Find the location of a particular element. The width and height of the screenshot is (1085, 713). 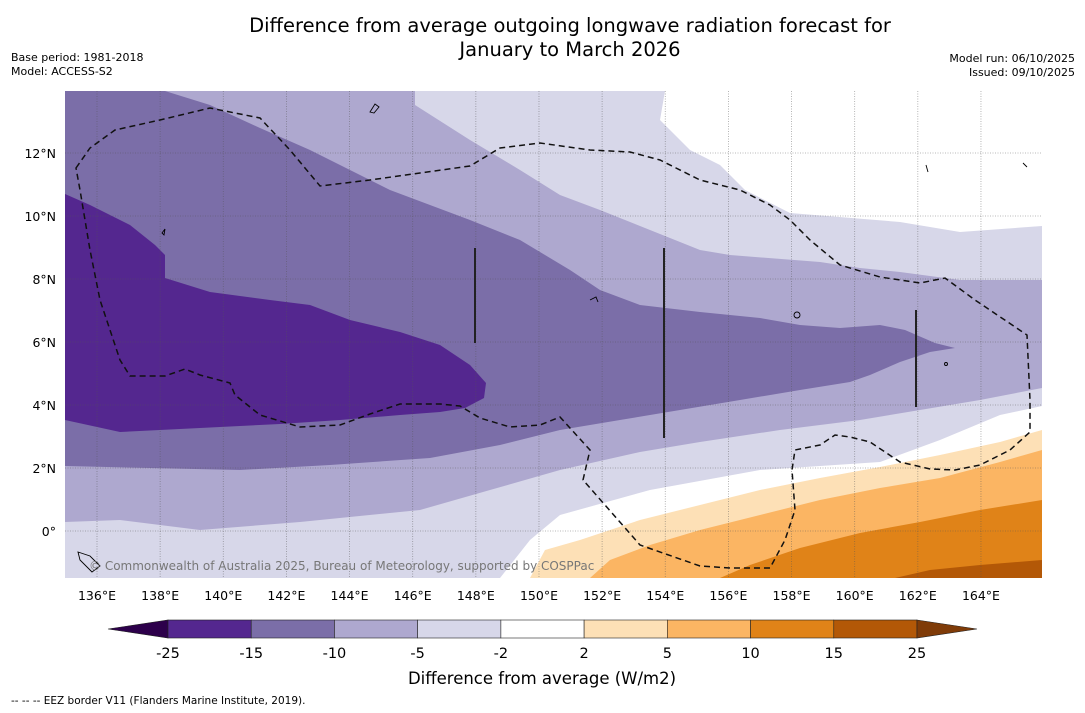

meta-left: Base period: 1981-2018 Model: ACCESS-S2 is located at coordinates (77, 65).